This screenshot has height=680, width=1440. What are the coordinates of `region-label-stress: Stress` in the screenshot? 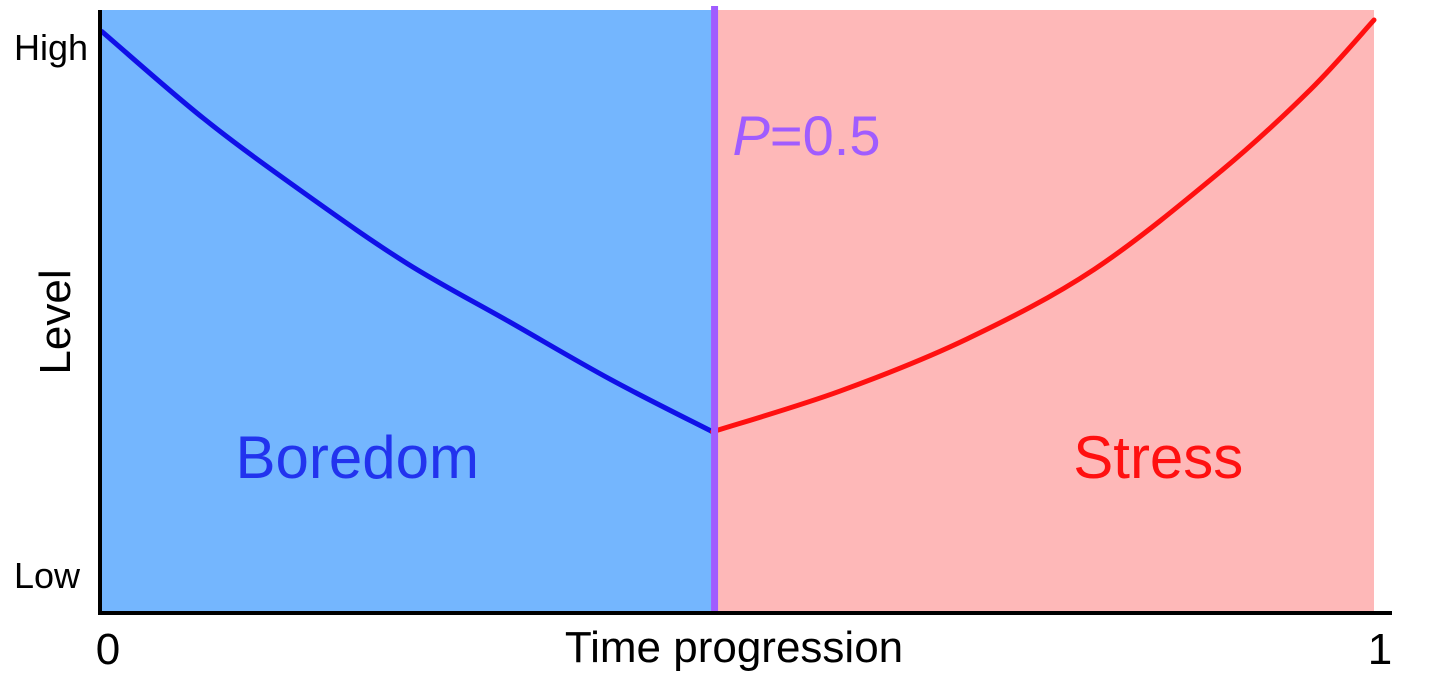 It's located at (1158, 457).